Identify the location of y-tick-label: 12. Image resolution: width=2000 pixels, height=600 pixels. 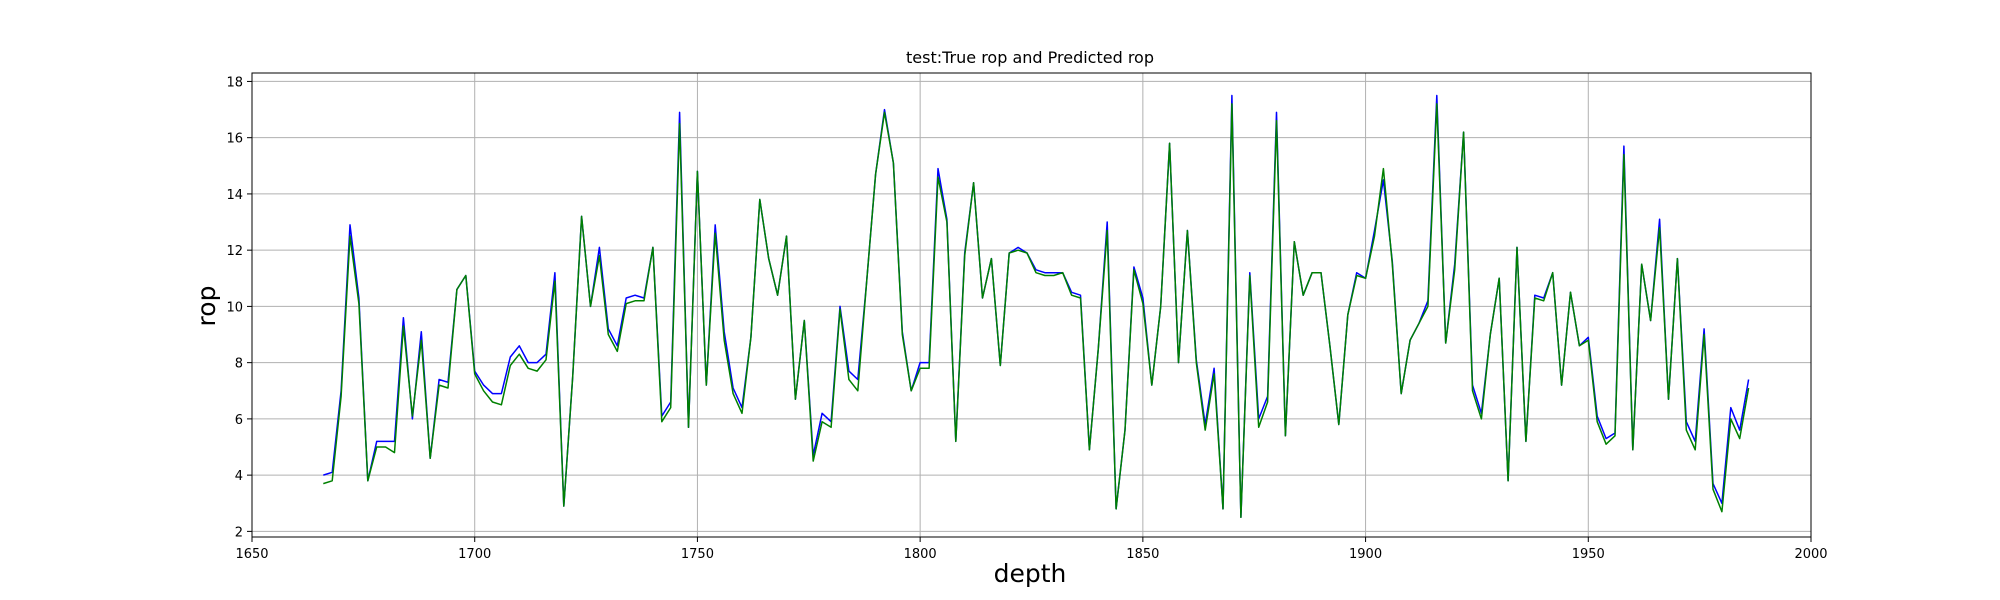
(234, 251).